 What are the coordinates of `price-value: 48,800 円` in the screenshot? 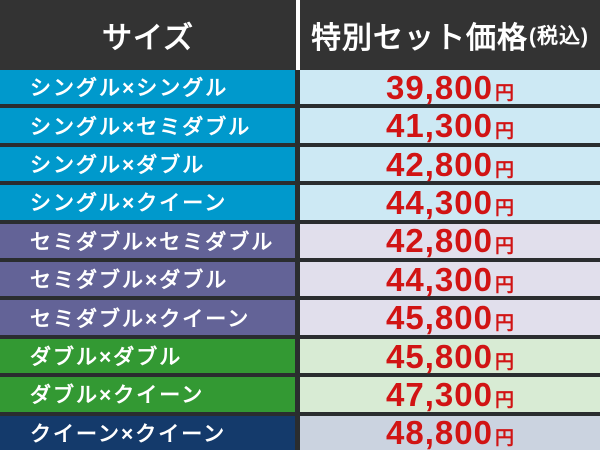 It's located at (450, 432).